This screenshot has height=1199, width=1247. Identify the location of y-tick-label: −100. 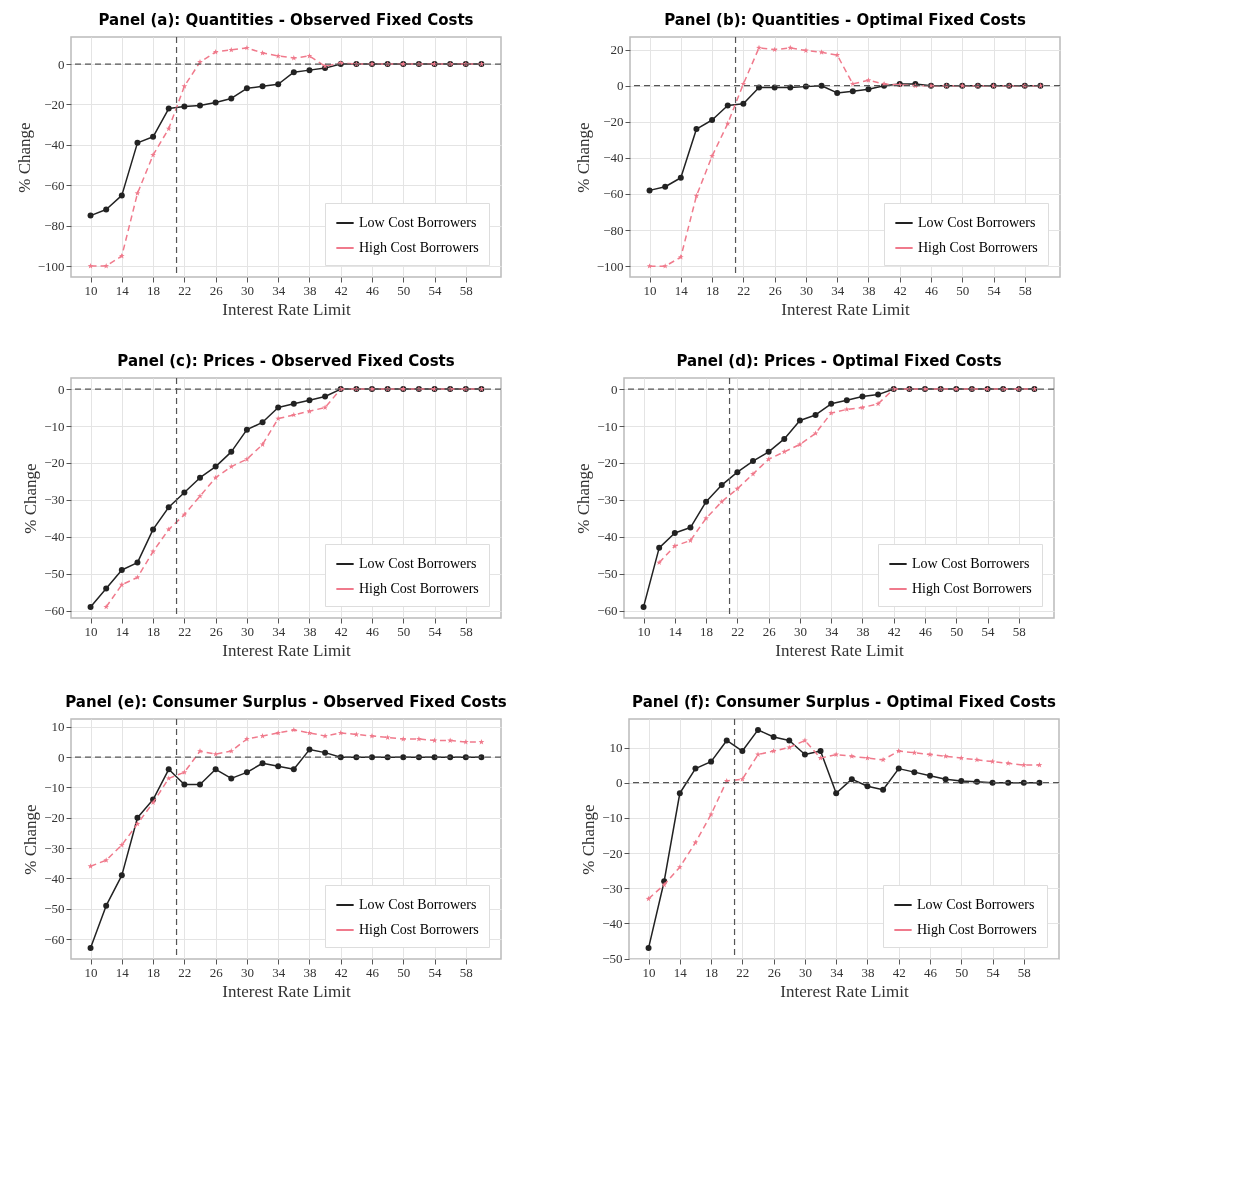
(610, 266).